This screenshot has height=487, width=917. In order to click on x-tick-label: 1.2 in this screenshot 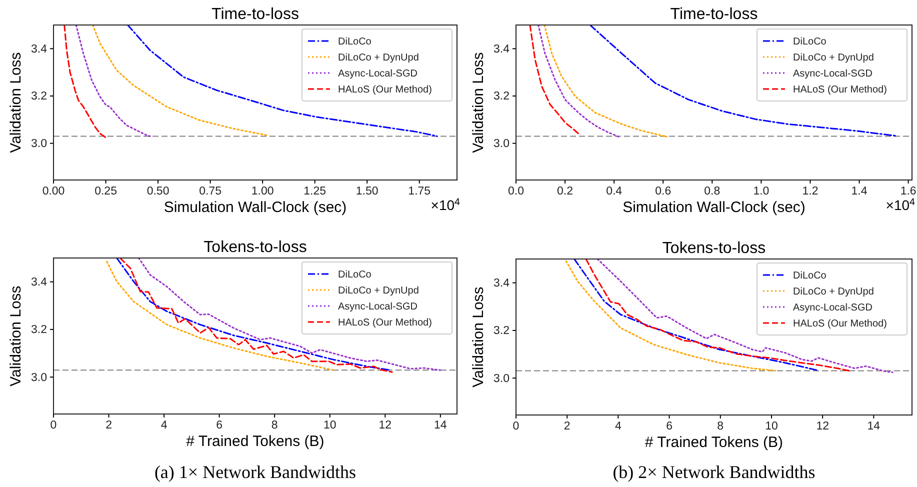, I will do `click(810, 192)`.